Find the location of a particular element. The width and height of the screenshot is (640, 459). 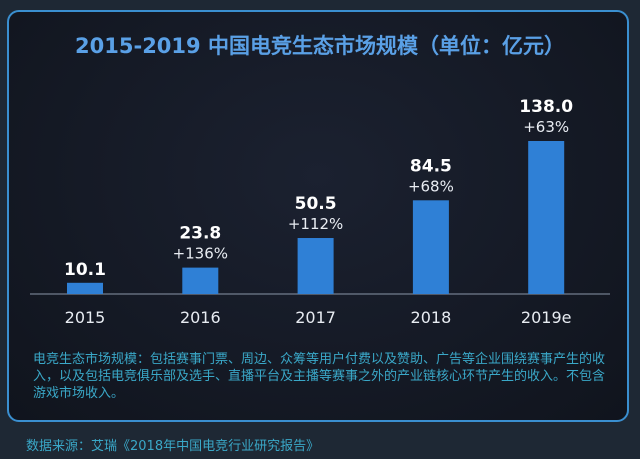

growth-label: +63% is located at coordinates (546, 127).